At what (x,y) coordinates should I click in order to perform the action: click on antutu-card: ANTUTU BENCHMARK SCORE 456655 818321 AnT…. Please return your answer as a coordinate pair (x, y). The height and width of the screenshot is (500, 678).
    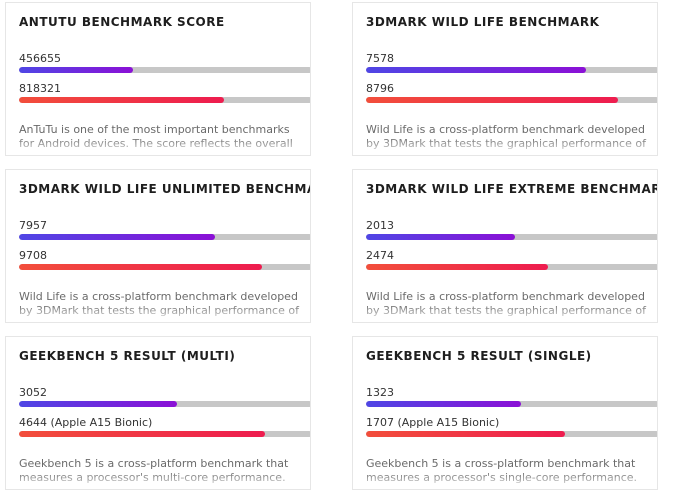
    Looking at the image, I should click on (158, 79).